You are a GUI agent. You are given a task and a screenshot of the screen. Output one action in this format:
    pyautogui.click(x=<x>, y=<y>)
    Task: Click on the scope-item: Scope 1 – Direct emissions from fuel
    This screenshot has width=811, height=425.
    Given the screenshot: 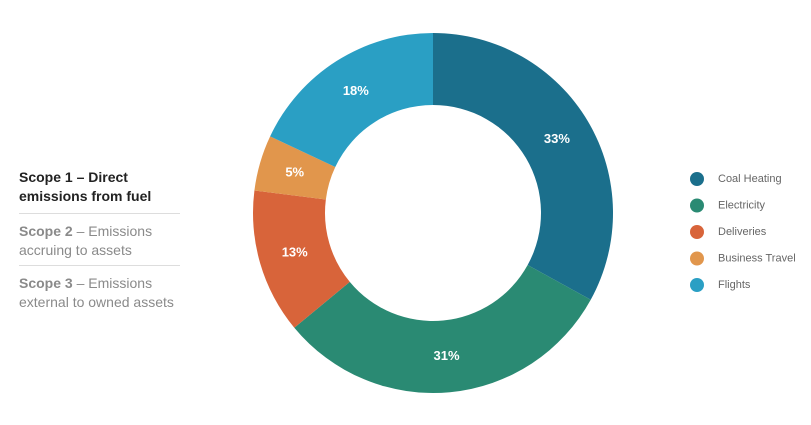 What is the action you would take?
    pyautogui.click(x=101, y=187)
    